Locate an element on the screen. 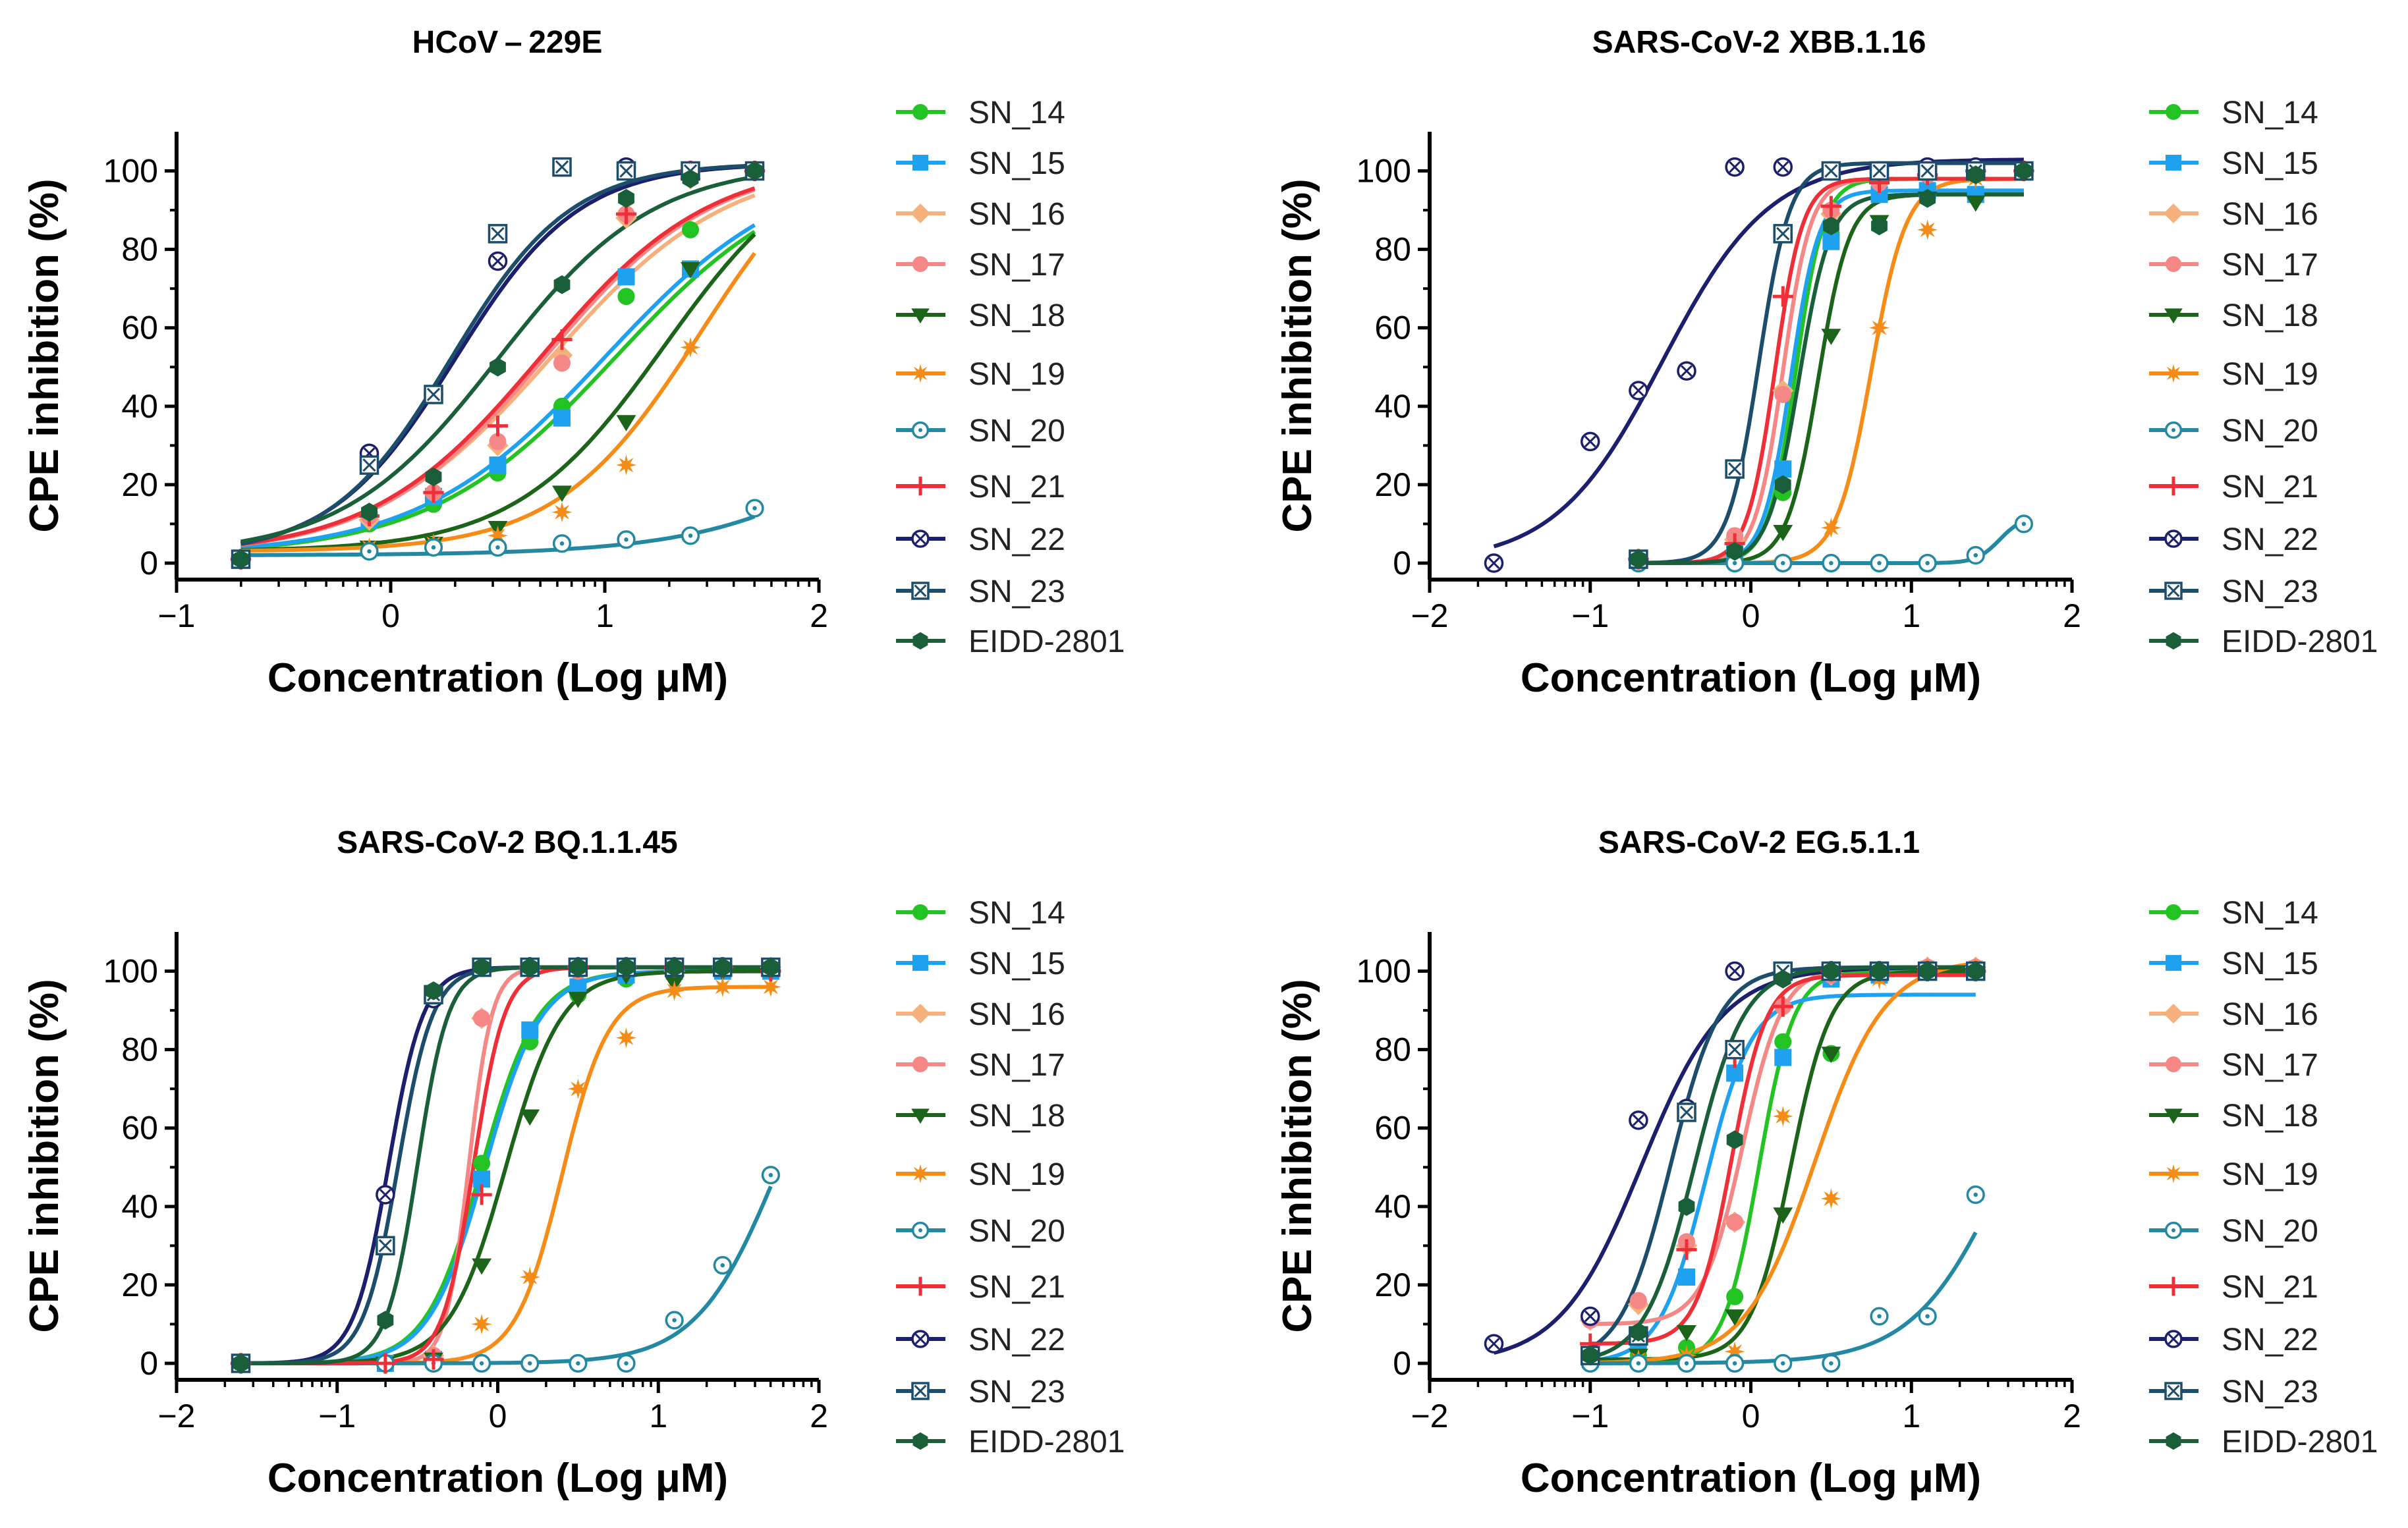 This screenshot has height=1528, width=2408. x-tick-label: 2 is located at coordinates (2072, 615).